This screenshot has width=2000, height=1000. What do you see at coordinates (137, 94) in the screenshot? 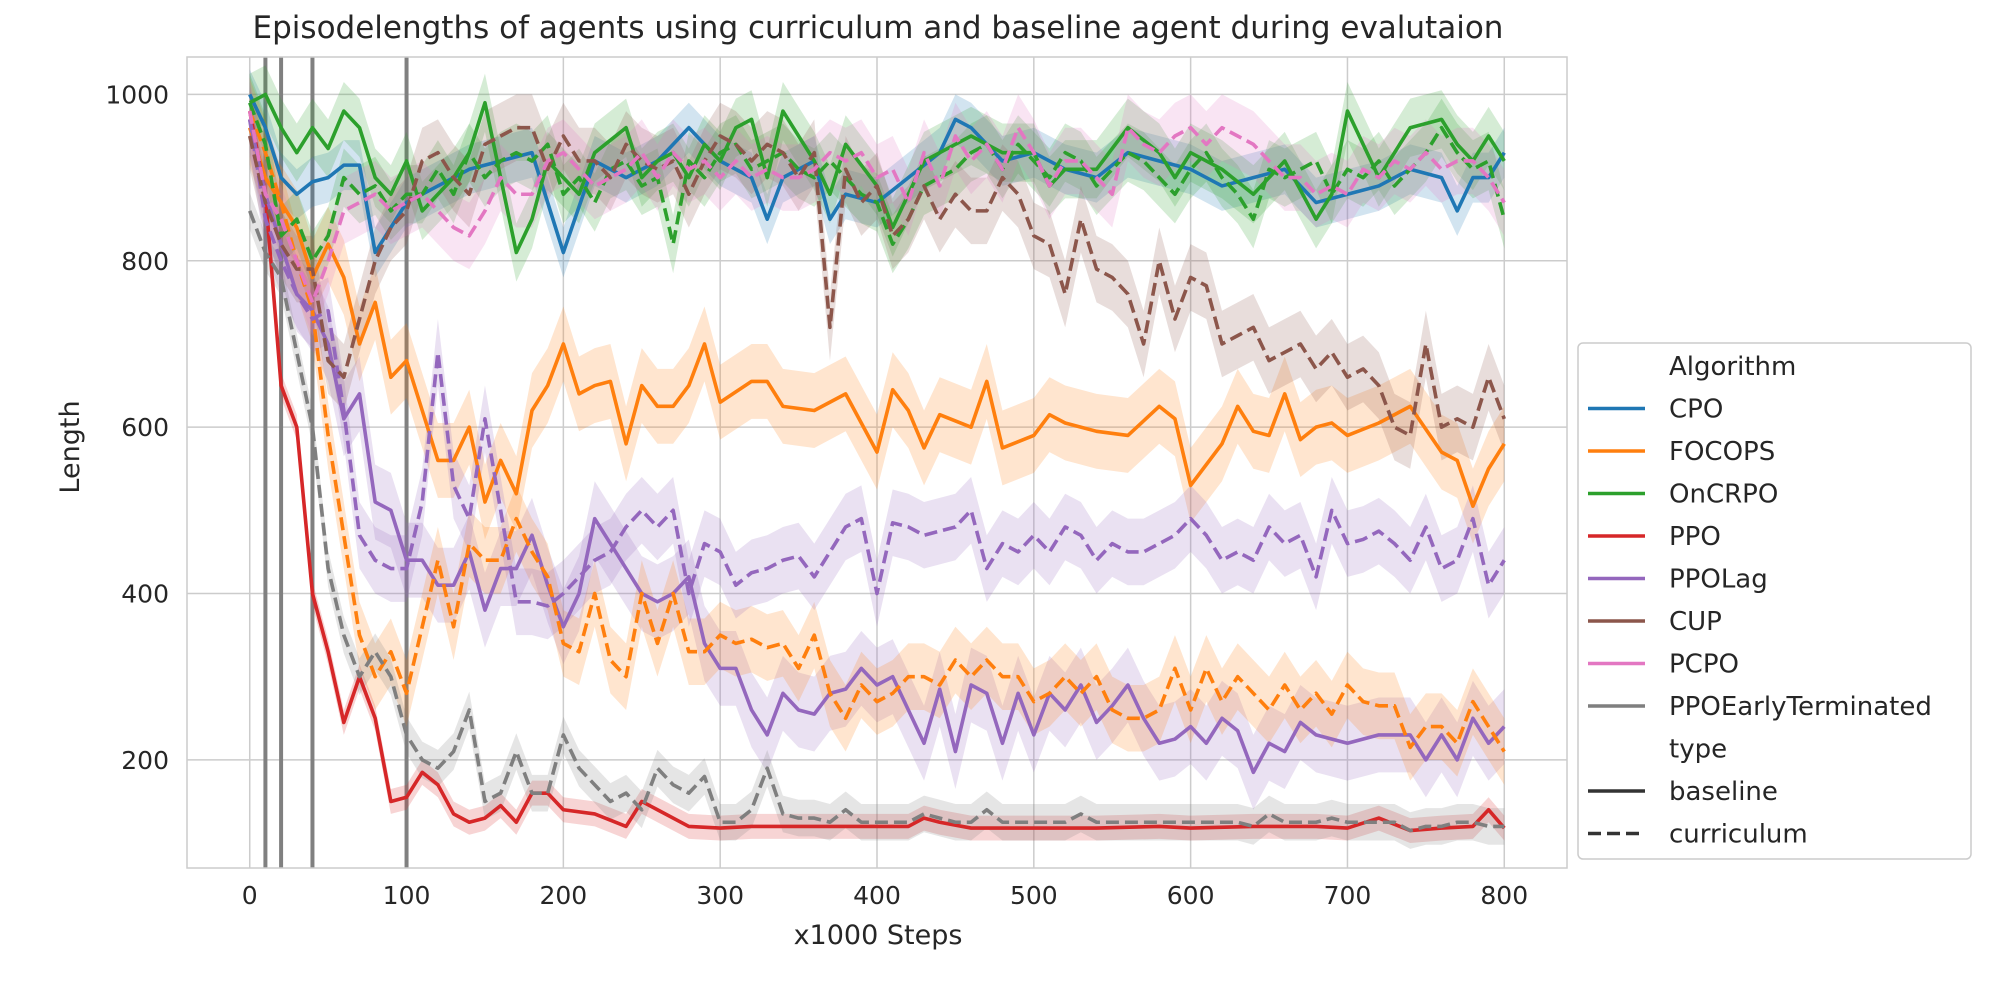
I see `y-tick-label: 1000` at bounding box center [137, 94].